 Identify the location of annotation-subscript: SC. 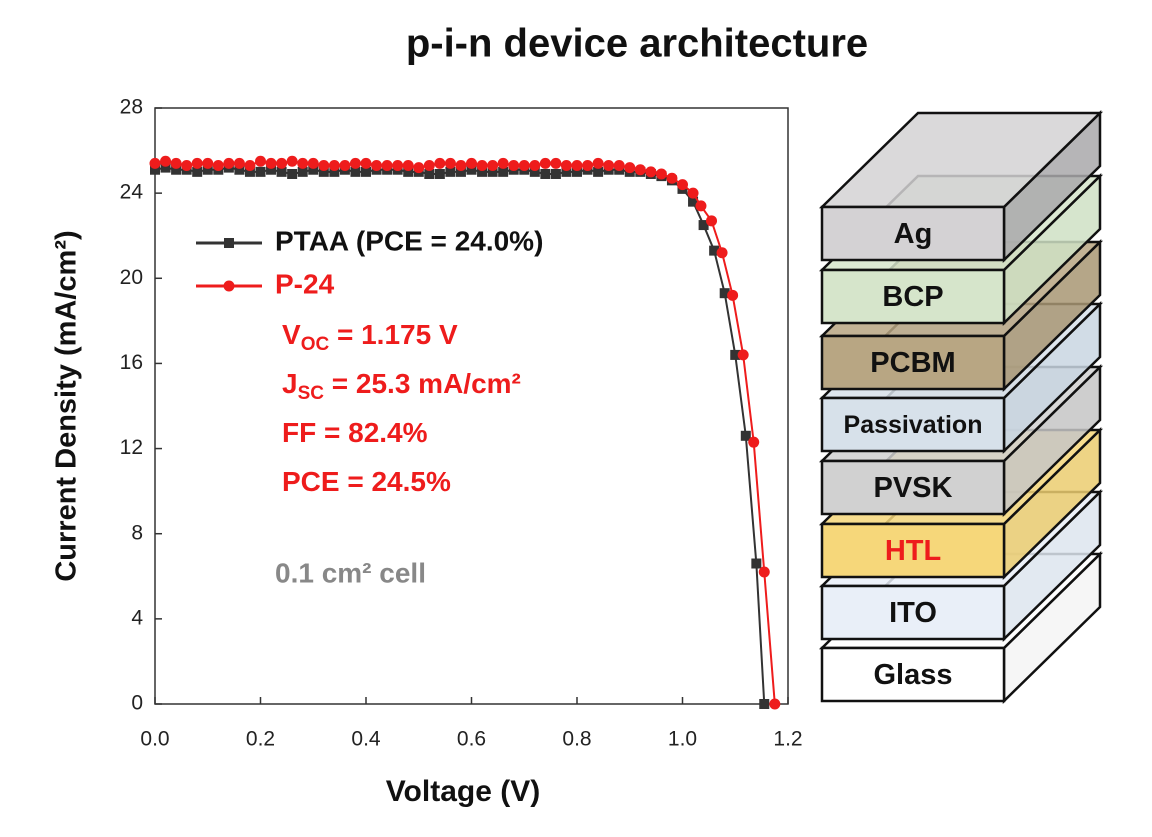
(311, 393).